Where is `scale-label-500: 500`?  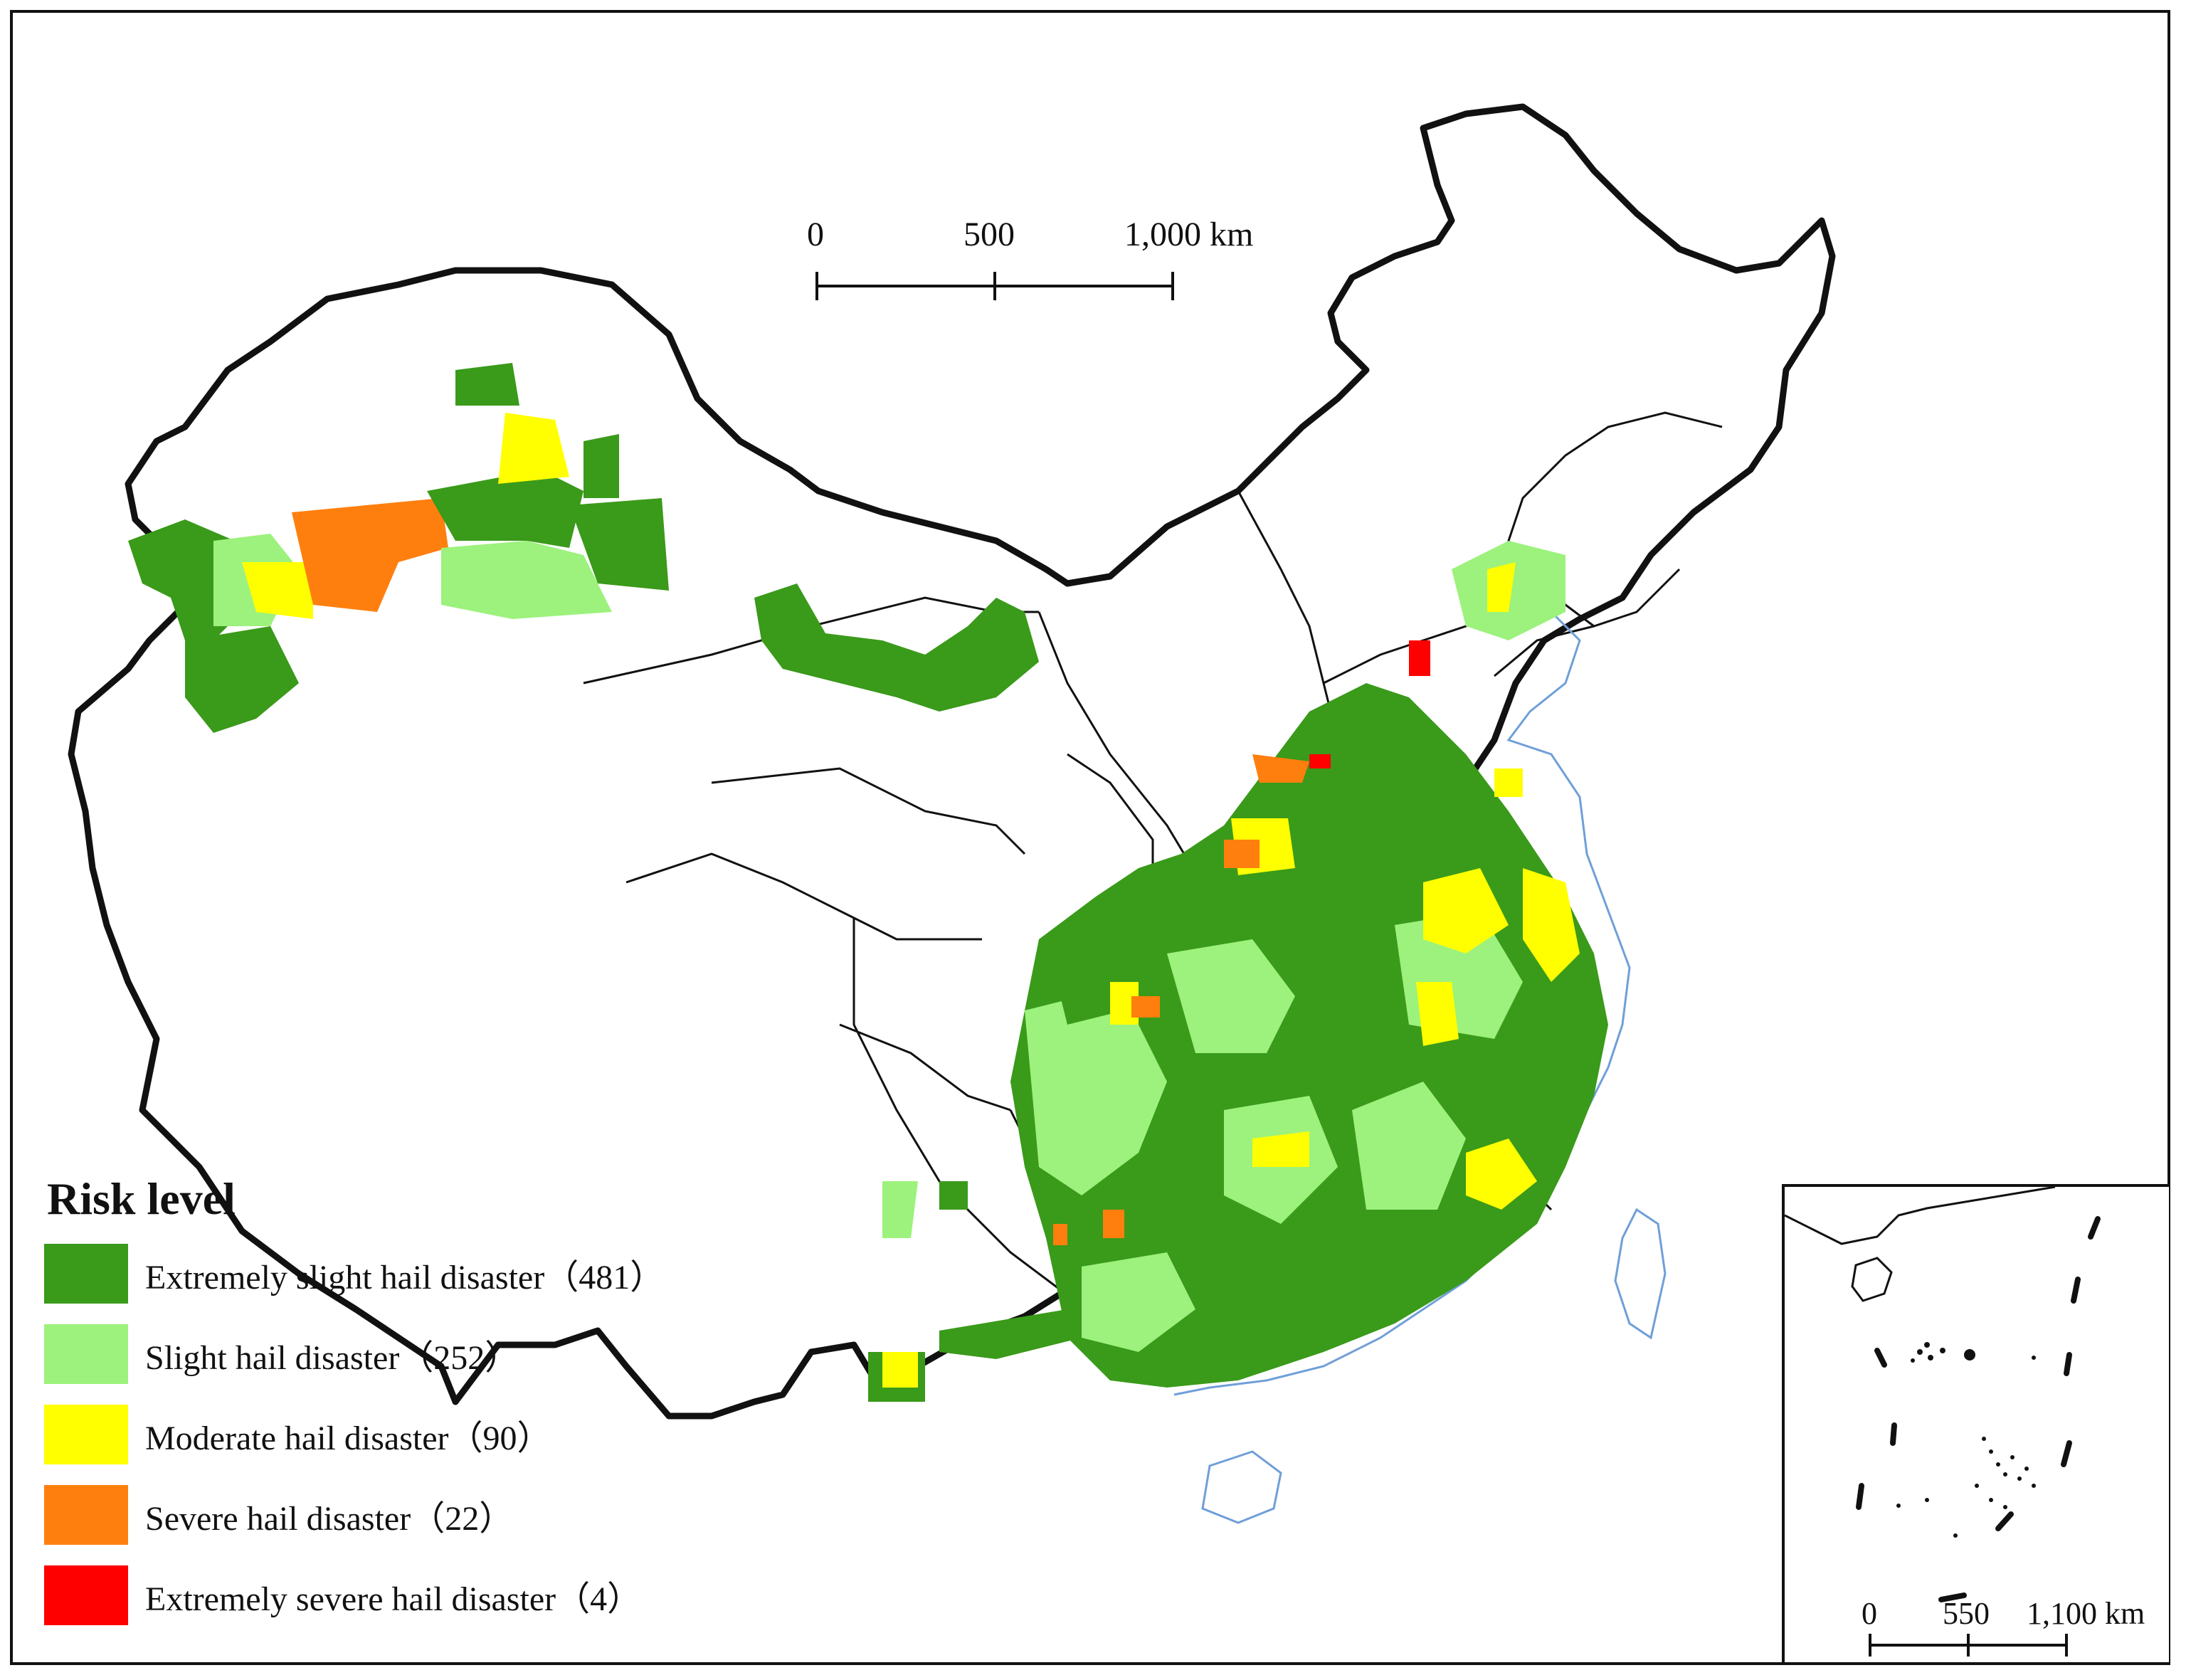 scale-label-500: 500 is located at coordinates (989, 234).